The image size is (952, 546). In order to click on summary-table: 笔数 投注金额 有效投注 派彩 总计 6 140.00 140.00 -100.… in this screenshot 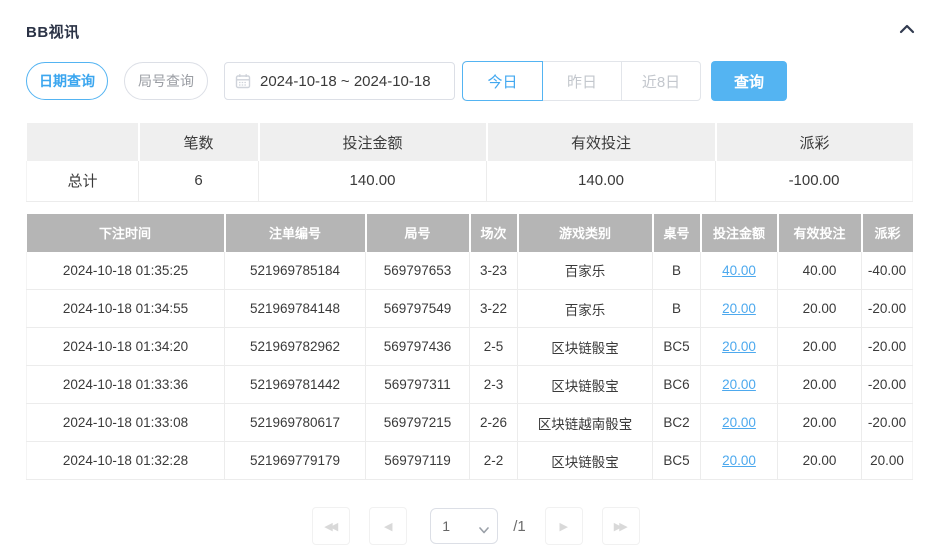, I will do `click(469, 162)`.